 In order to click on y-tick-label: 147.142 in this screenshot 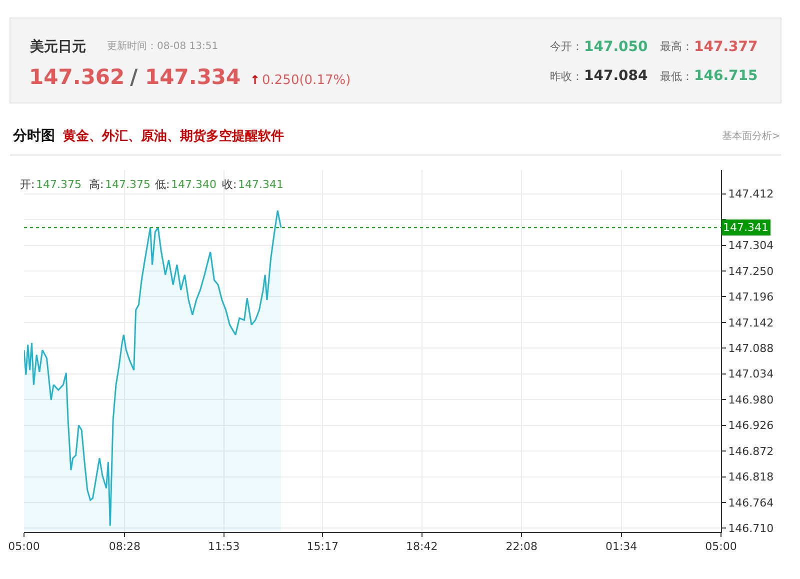, I will do `click(751, 323)`.